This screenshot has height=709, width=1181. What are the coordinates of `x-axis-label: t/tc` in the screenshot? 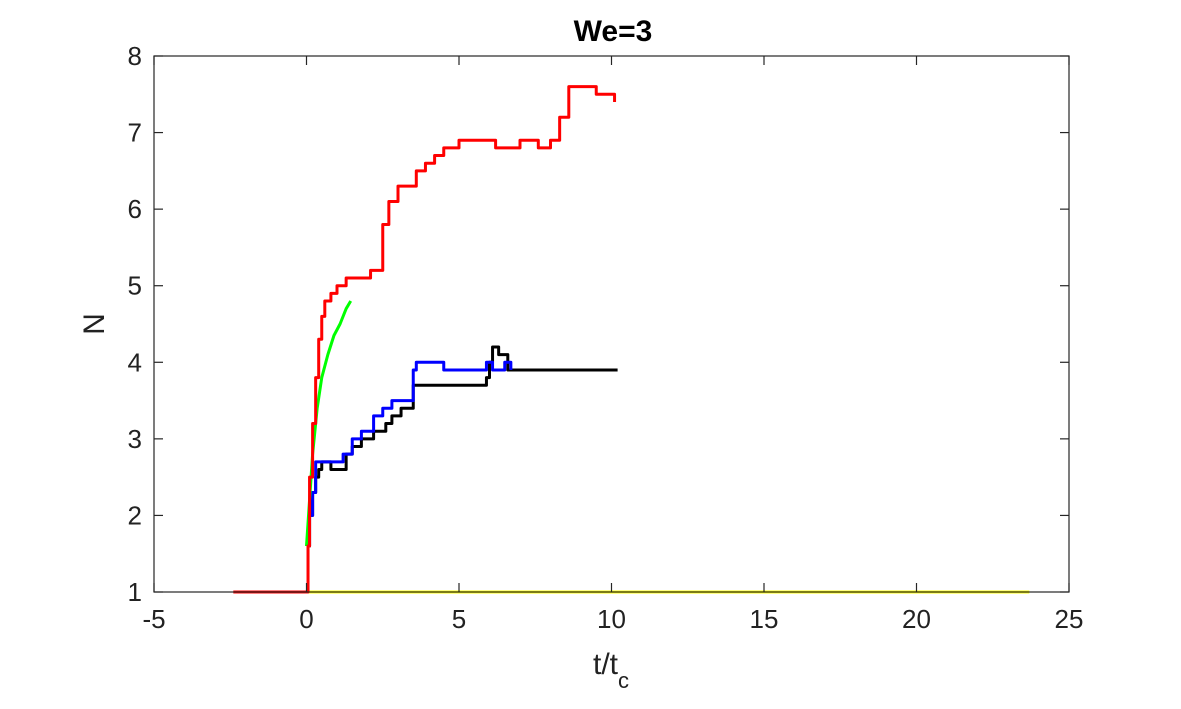 It's located at (611, 670).